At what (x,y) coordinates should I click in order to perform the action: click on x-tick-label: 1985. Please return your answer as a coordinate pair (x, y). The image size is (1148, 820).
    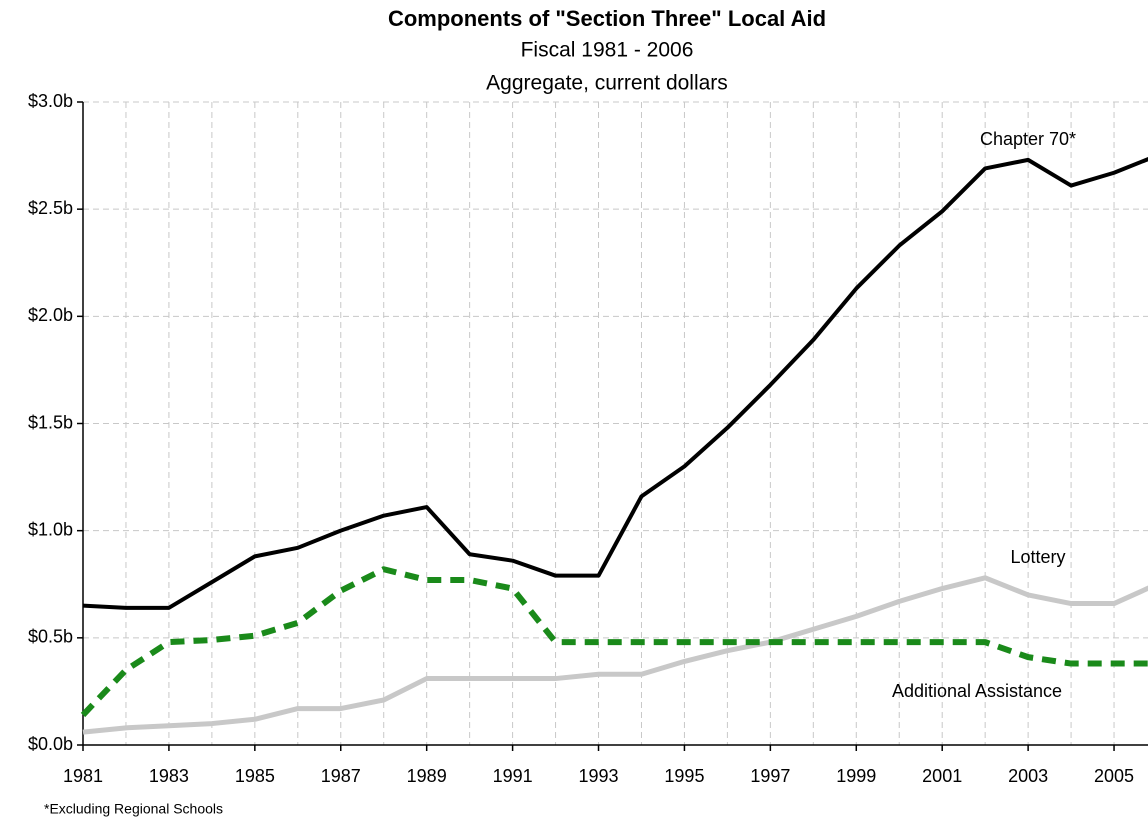
    Looking at the image, I should click on (255, 776).